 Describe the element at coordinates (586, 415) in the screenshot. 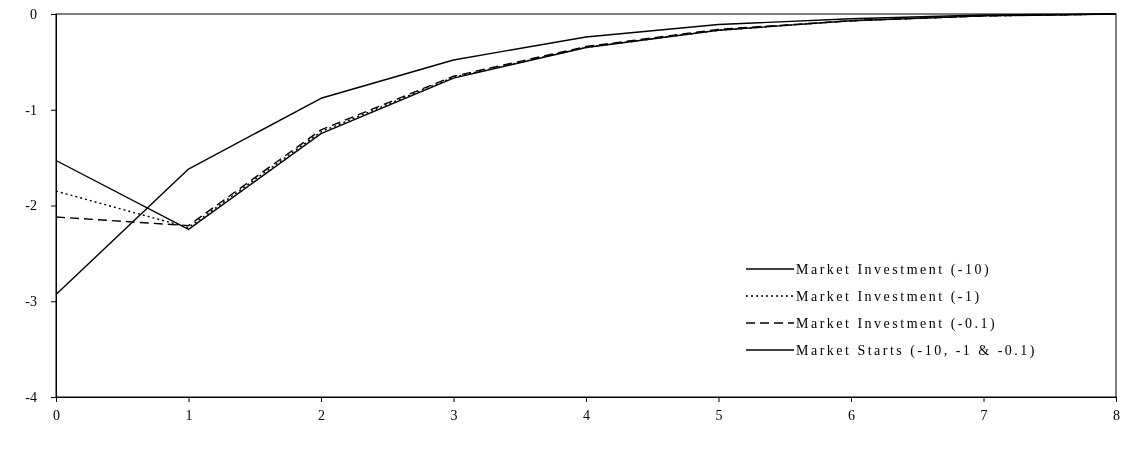

I see `x-tick-label: 4` at that location.